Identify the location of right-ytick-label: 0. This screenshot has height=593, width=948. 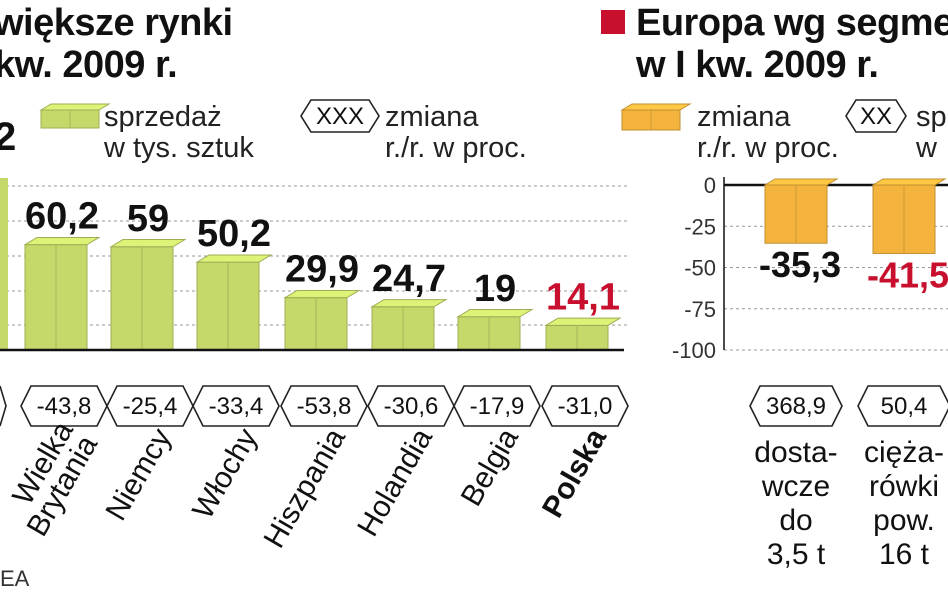
(710, 185).